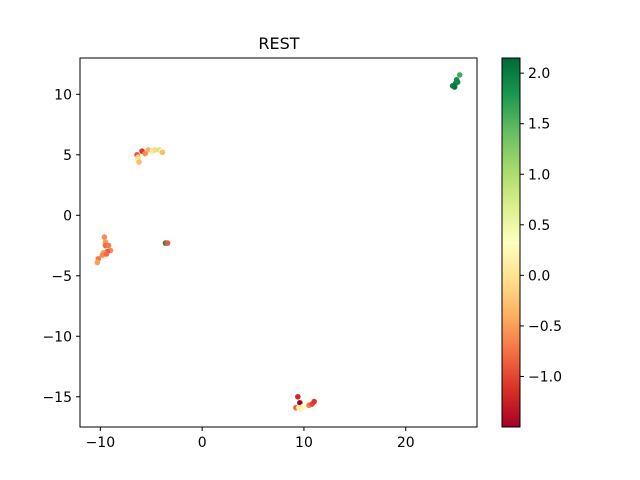 This screenshot has width=640, height=480. What do you see at coordinates (67, 216) in the screenshot?
I see `y-tick-label: 0` at bounding box center [67, 216].